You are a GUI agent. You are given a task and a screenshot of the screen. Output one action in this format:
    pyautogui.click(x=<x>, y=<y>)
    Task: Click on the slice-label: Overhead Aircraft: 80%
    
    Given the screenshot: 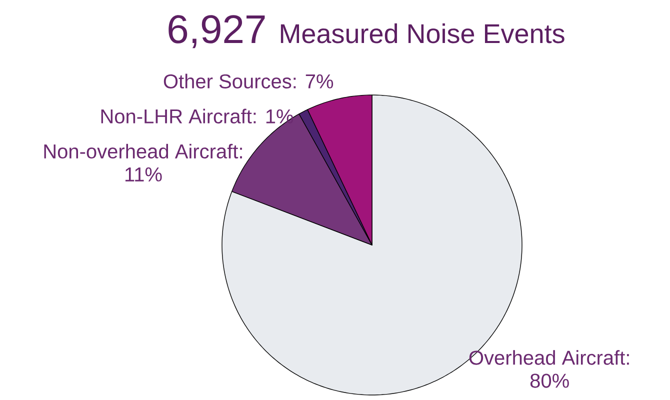 What is the action you would take?
    pyautogui.click(x=549, y=369)
    